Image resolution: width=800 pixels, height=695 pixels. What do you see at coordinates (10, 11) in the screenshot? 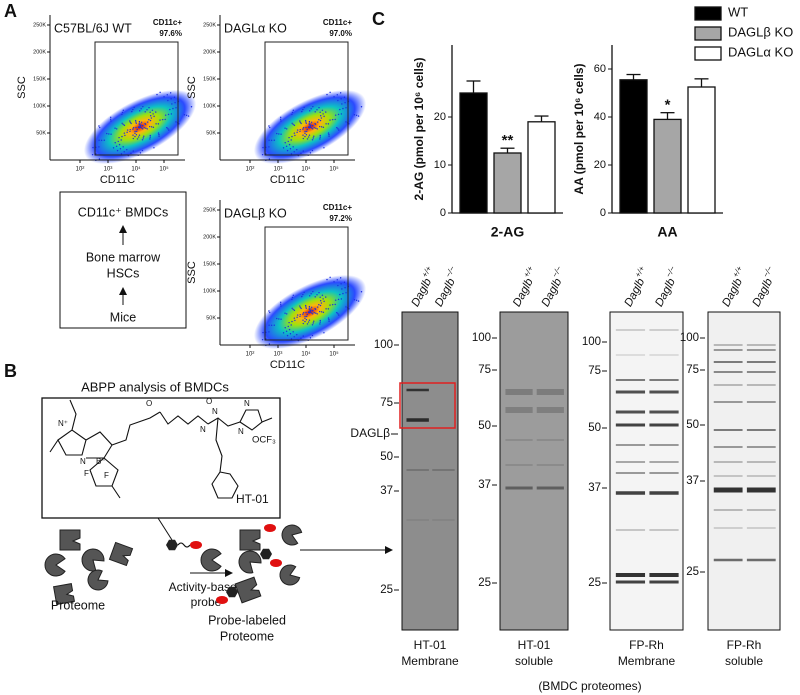
I see `panel-label: A` at bounding box center [10, 11].